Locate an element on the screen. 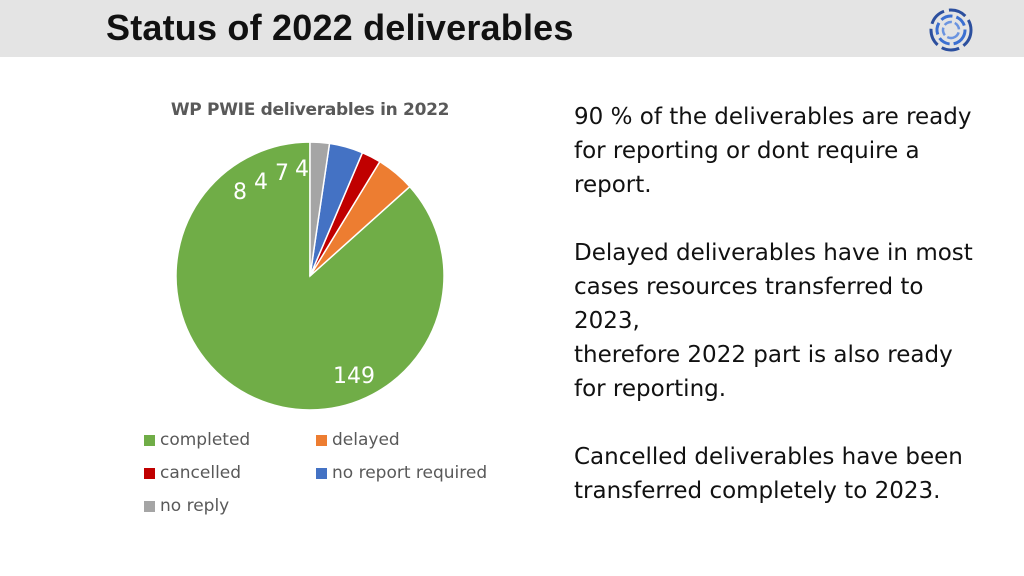 The height and width of the screenshot is (576, 1024). legend-label-completed: completed is located at coordinates (205, 440).